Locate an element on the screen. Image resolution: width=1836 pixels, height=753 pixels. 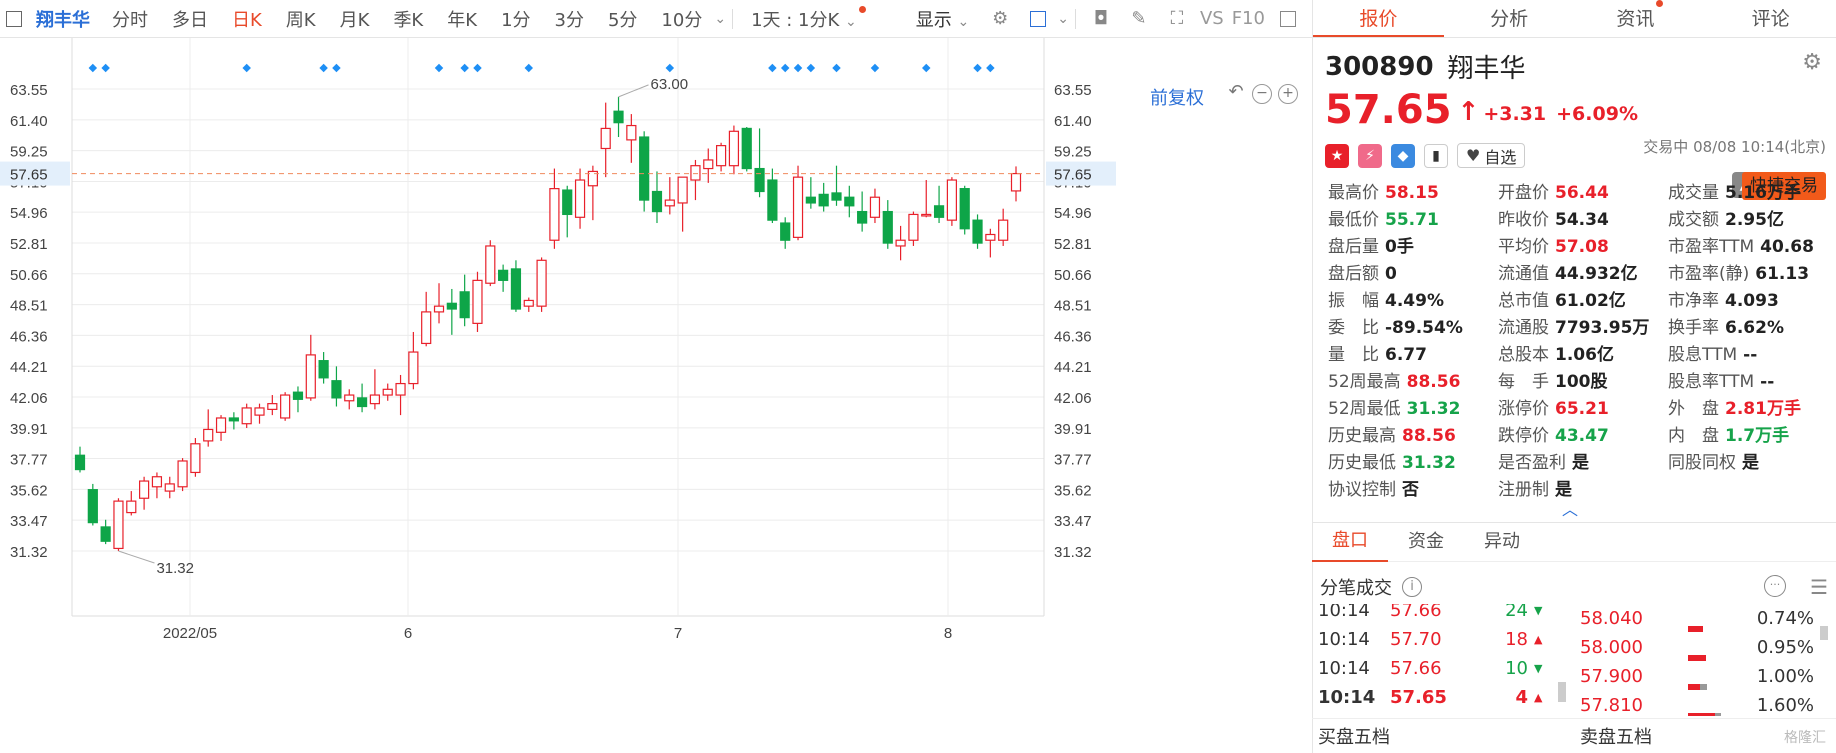
tick-time: 10:14 is located at coordinates (1347, 697).